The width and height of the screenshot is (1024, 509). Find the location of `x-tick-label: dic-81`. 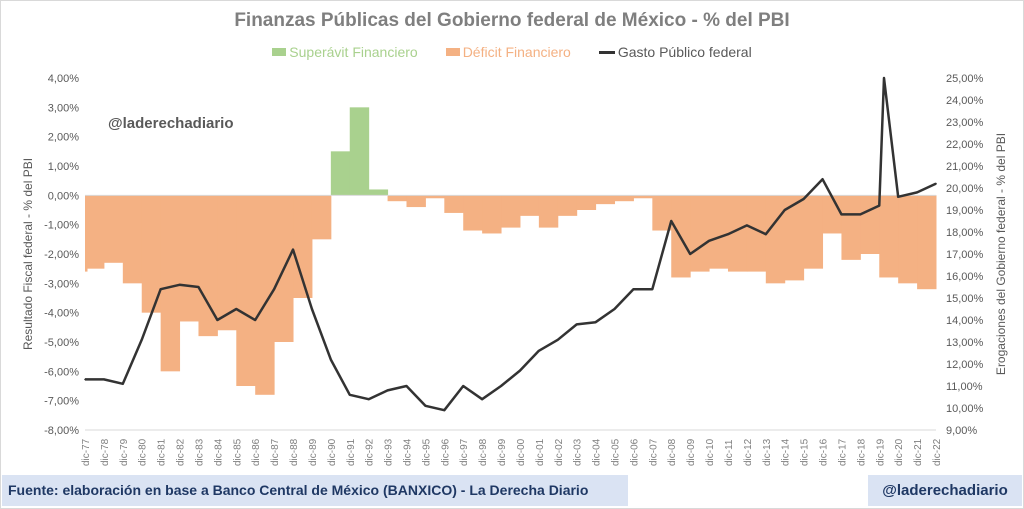

x-tick-label: dic-81 is located at coordinates (162, 452).